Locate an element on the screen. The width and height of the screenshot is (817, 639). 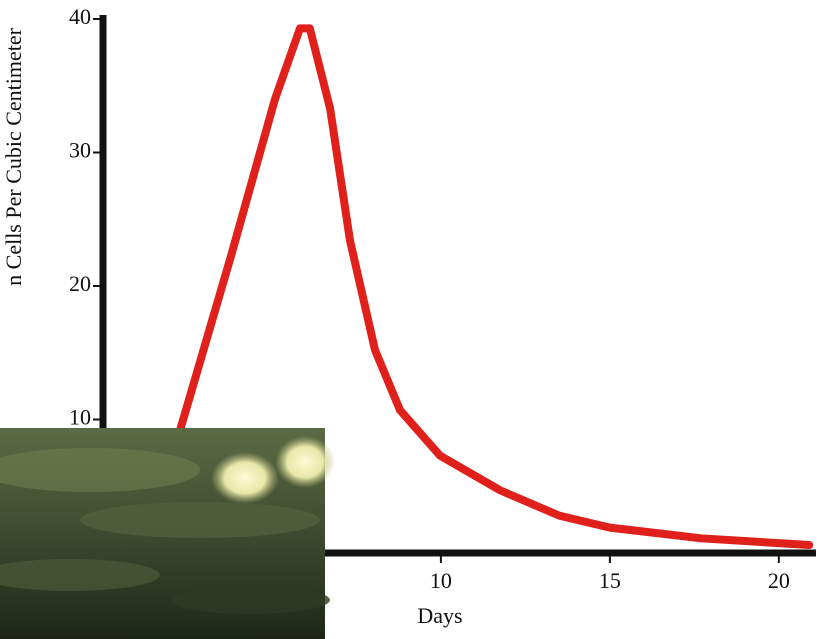
x-tick-label: 15 is located at coordinates (610, 580).